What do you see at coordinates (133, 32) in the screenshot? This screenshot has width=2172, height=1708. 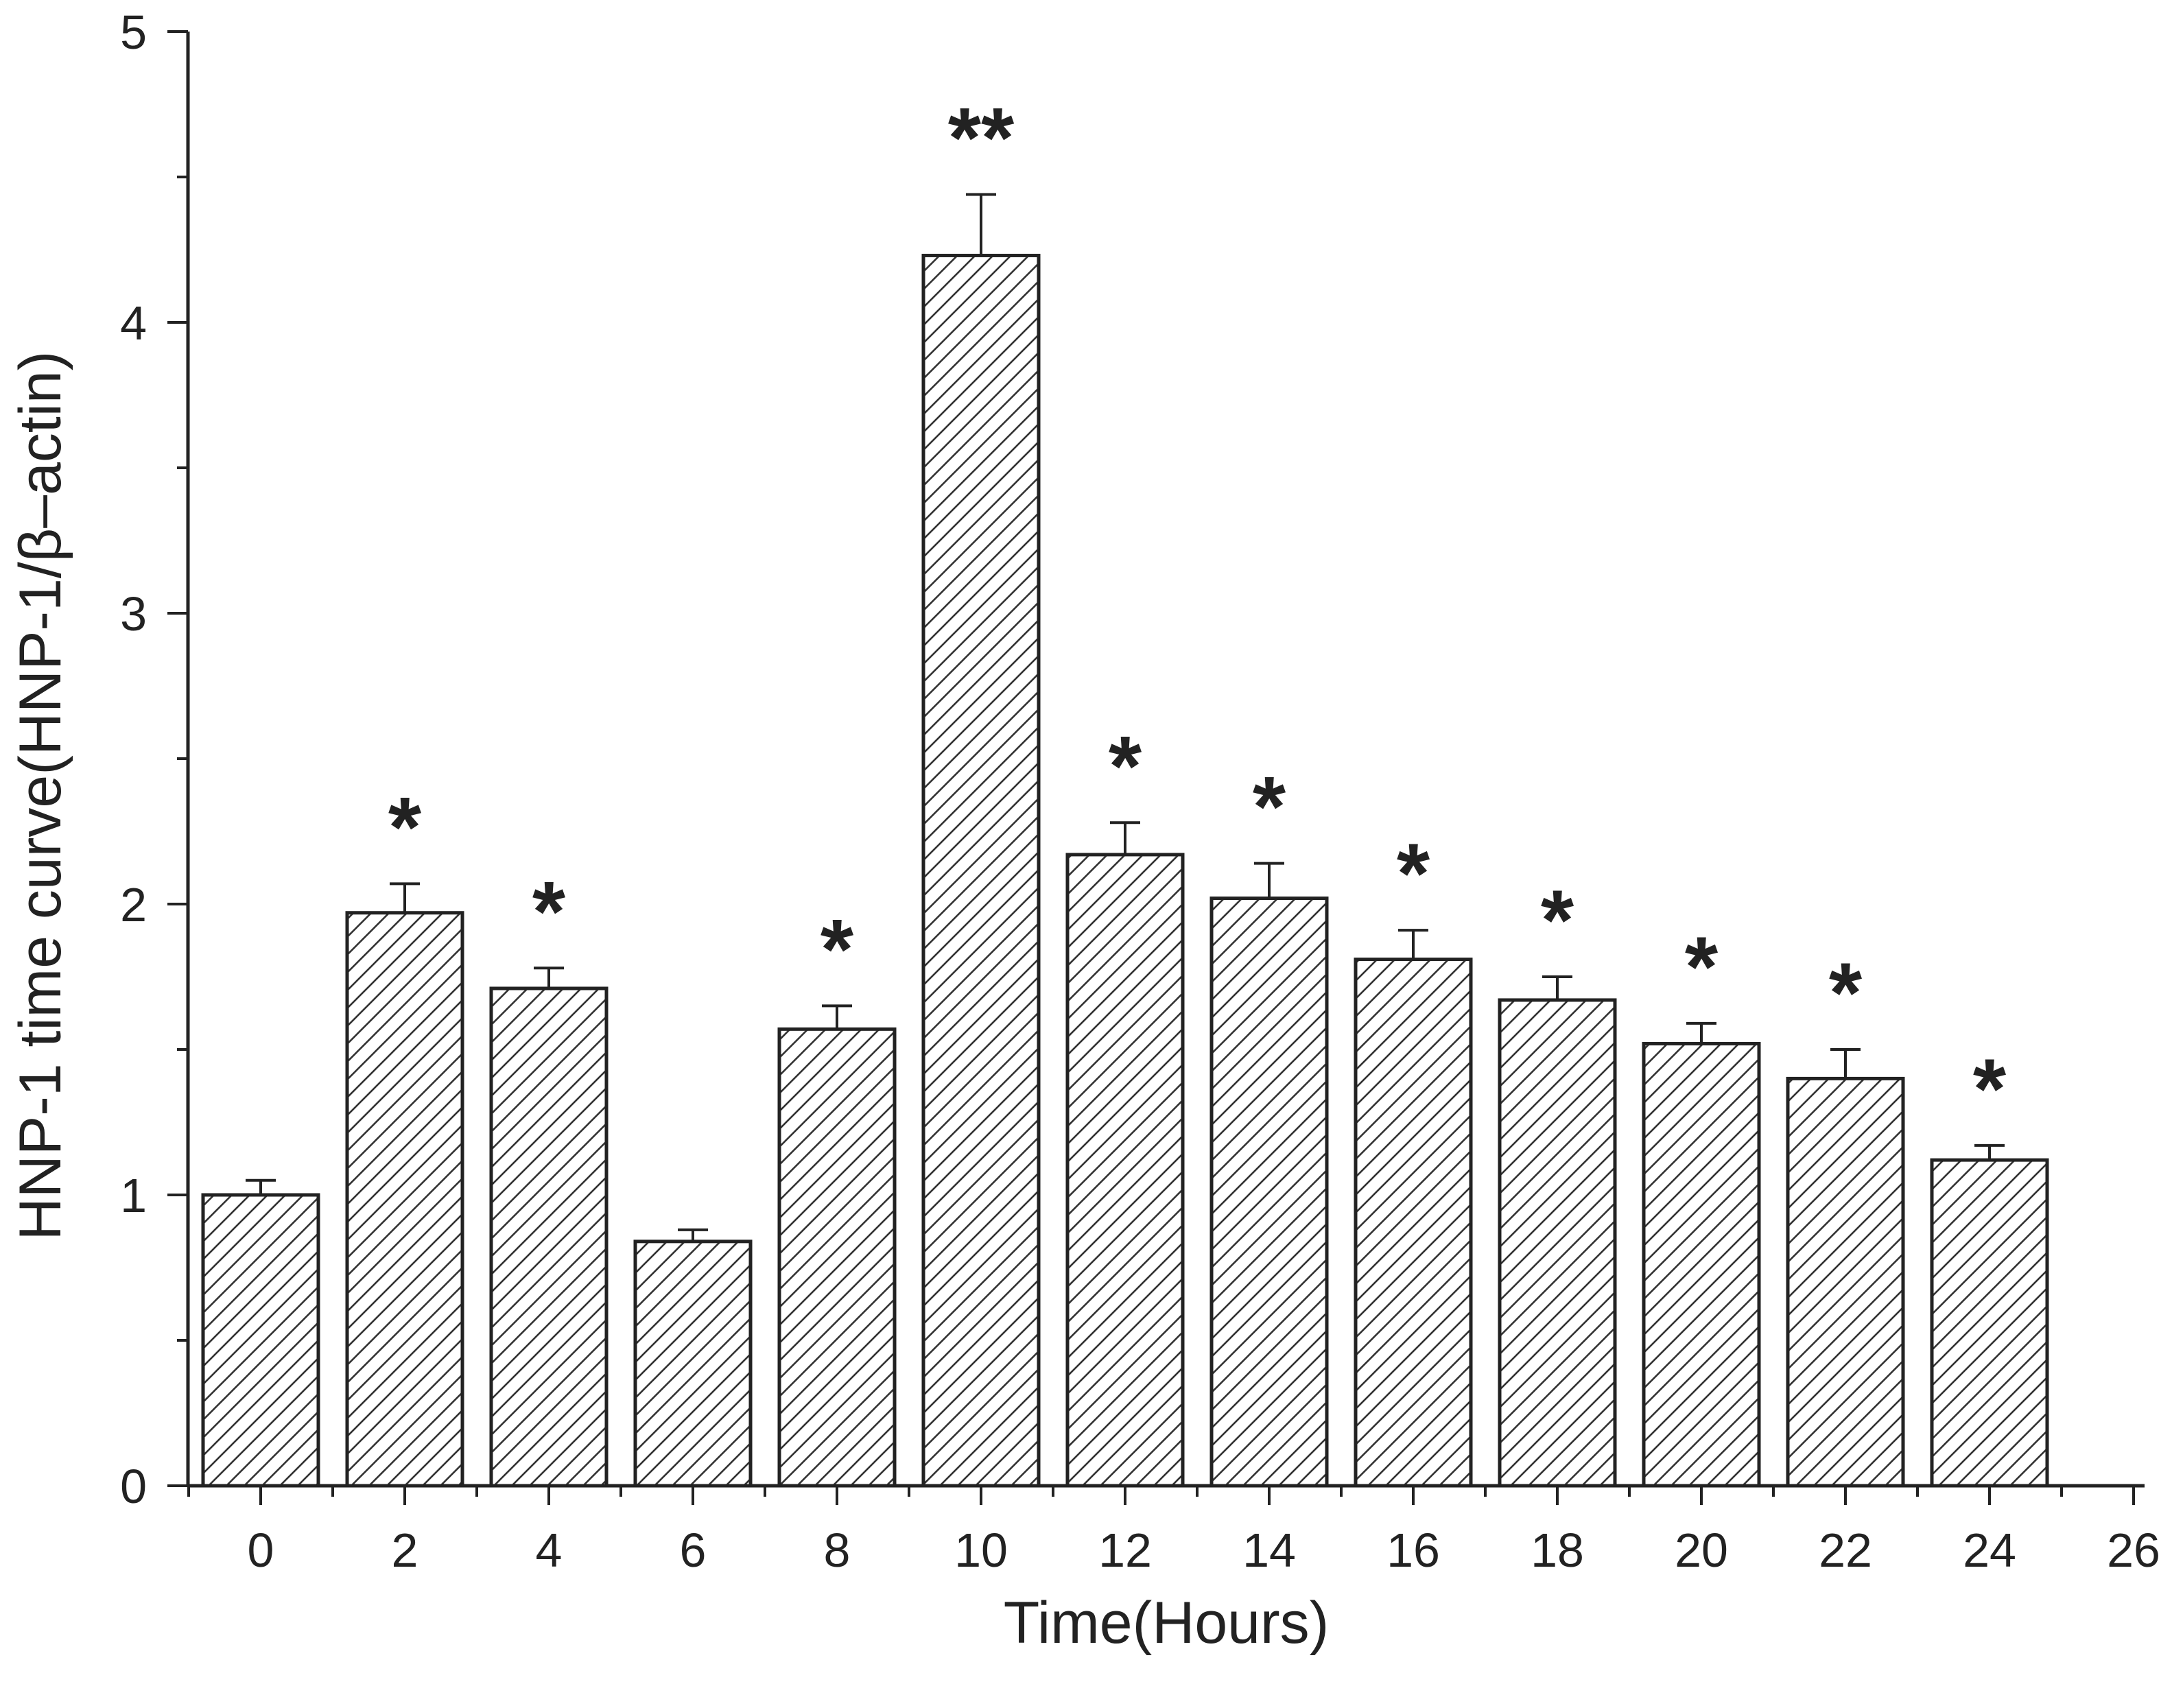 I see `y-tick-label-5: 5` at bounding box center [133, 32].